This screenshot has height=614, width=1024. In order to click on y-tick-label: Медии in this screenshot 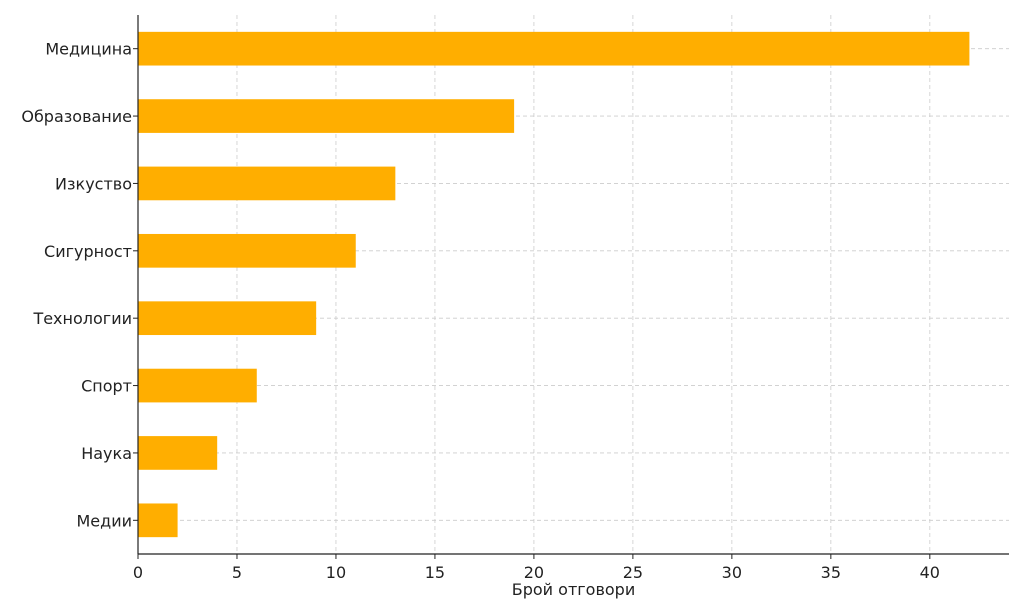, I will do `click(104, 520)`.